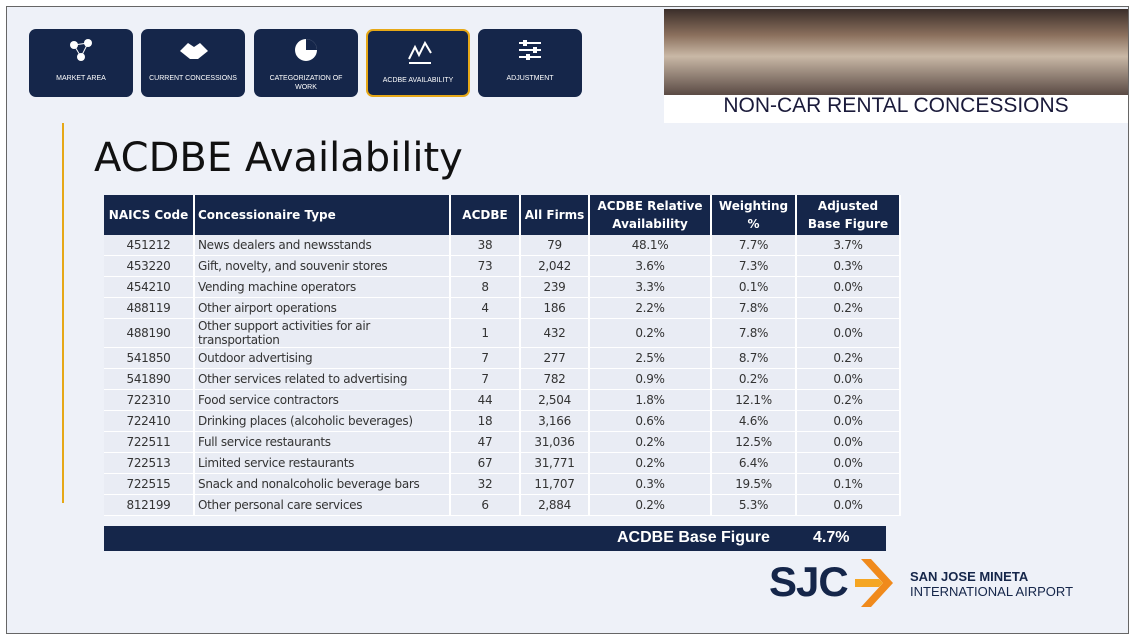 The height and width of the screenshot is (638, 1135). I want to click on table-cell: 722513, so click(149, 463).